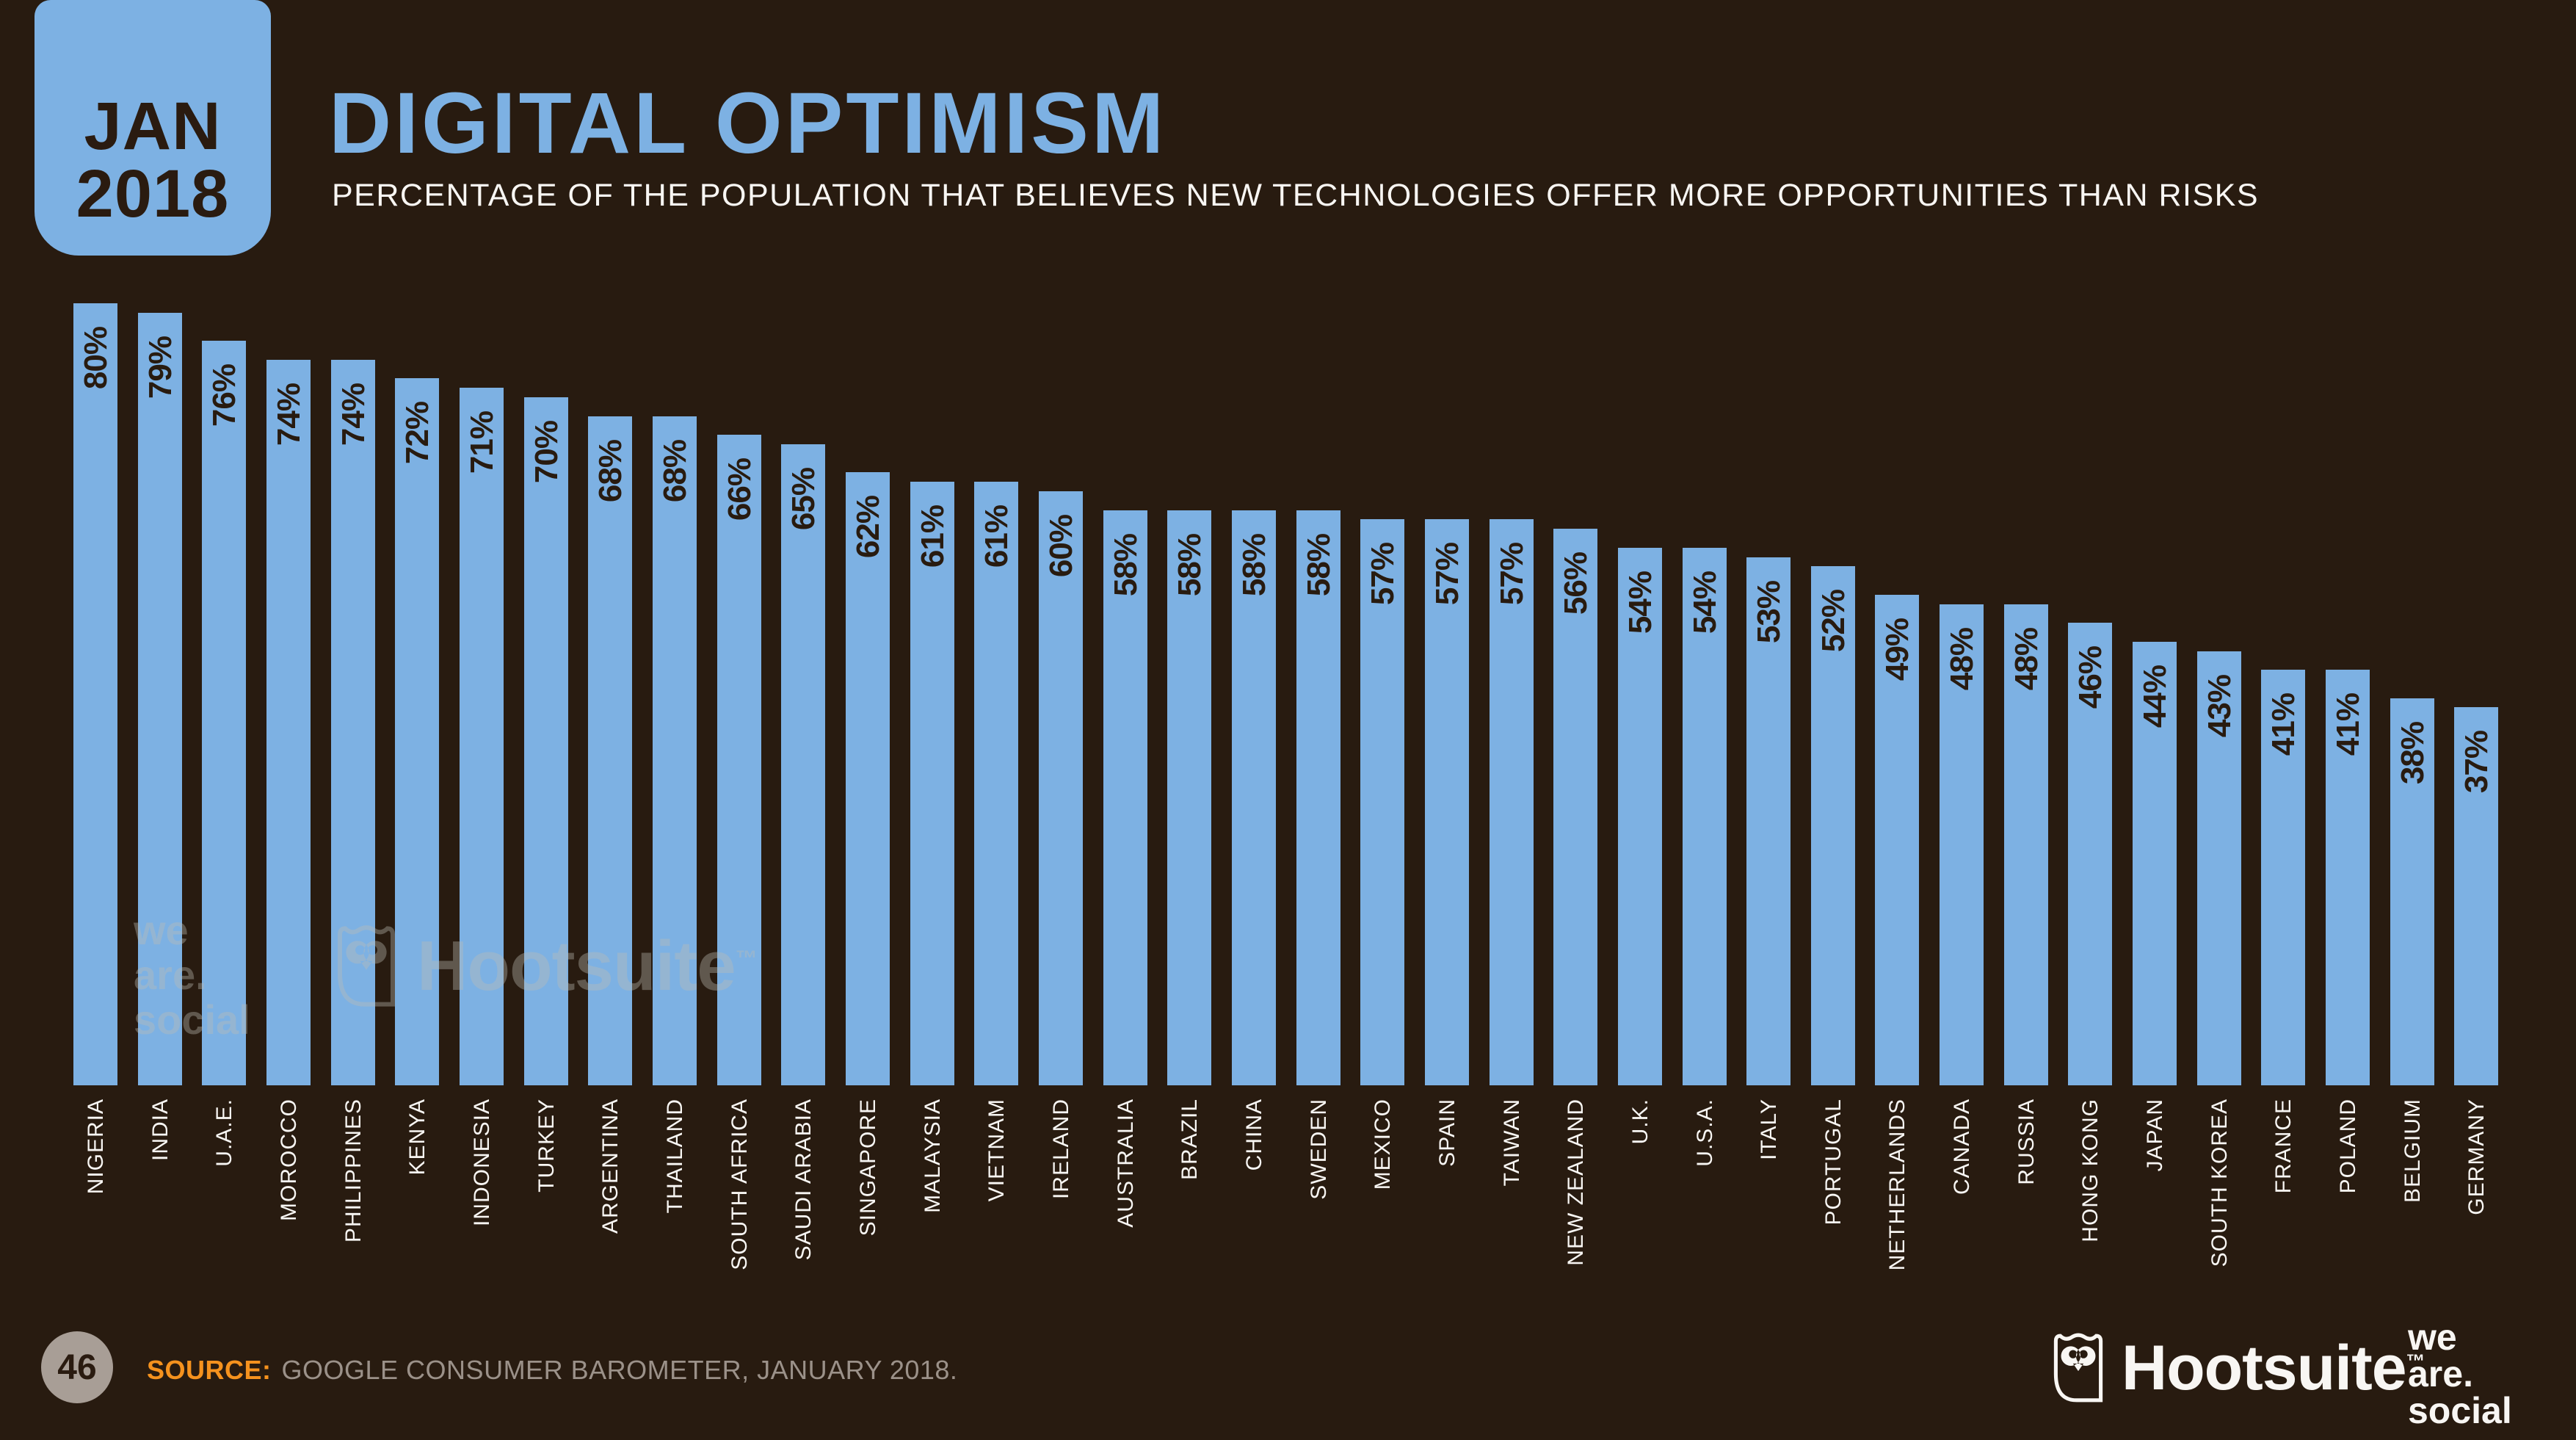 This screenshot has height=1440, width=2576. I want to click on bar-australia, so click(1125, 797).